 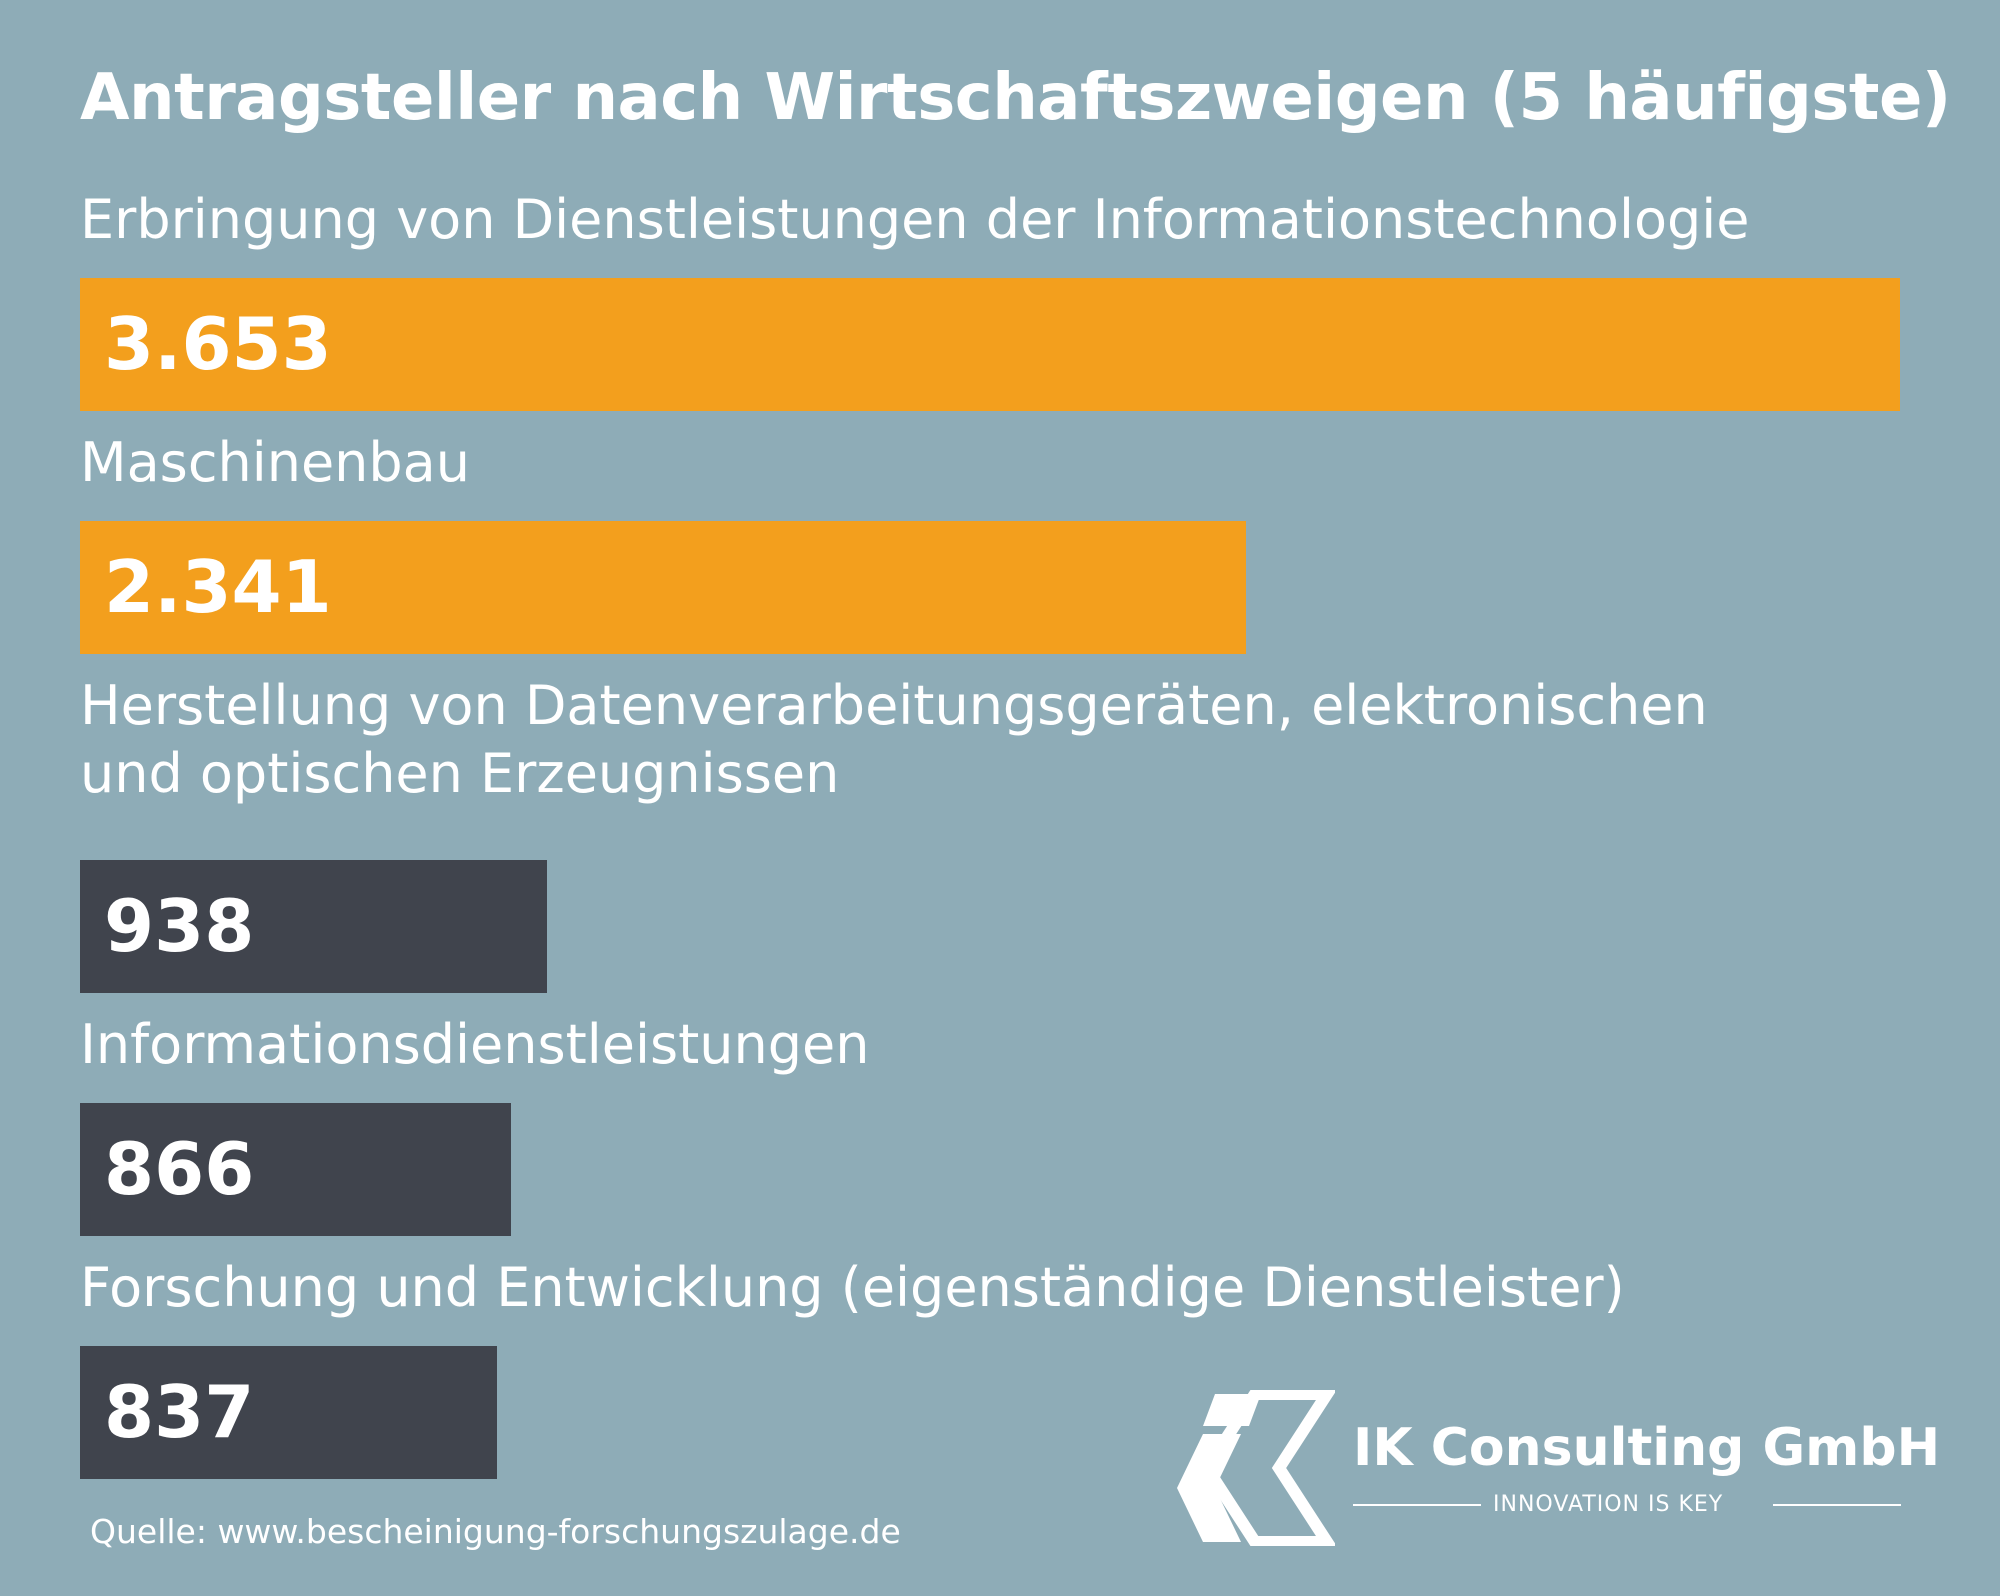 What do you see at coordinates (990, 344) in the screenshot?
I see `bar: 3.653` at bounding box center [990, 344].